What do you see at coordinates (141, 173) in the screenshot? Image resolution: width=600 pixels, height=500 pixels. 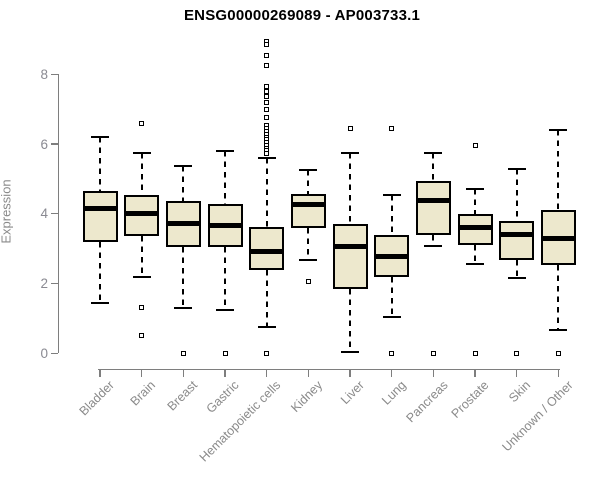 I see `upper-whisker-brain` at bounding box center [141, 173].